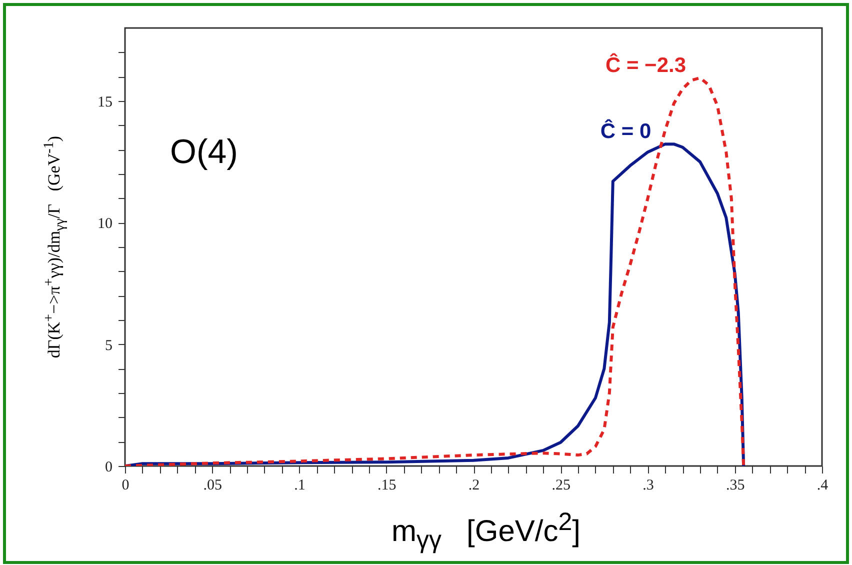 The height and width of the screenshot is (565, 852). What do you see at coordinates (105, 102) in the screenshot?
I see `y-tick-label: 15` at bounding box center [105, 102].